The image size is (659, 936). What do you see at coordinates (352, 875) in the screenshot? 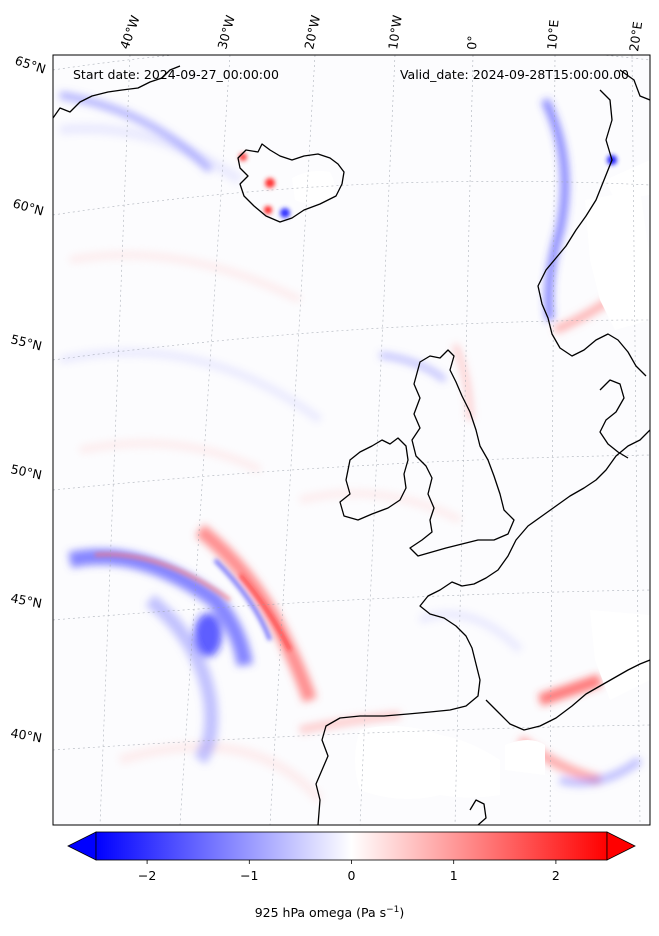
I see `colorbar-tick-label: 0` at bounding box center [352, 875].